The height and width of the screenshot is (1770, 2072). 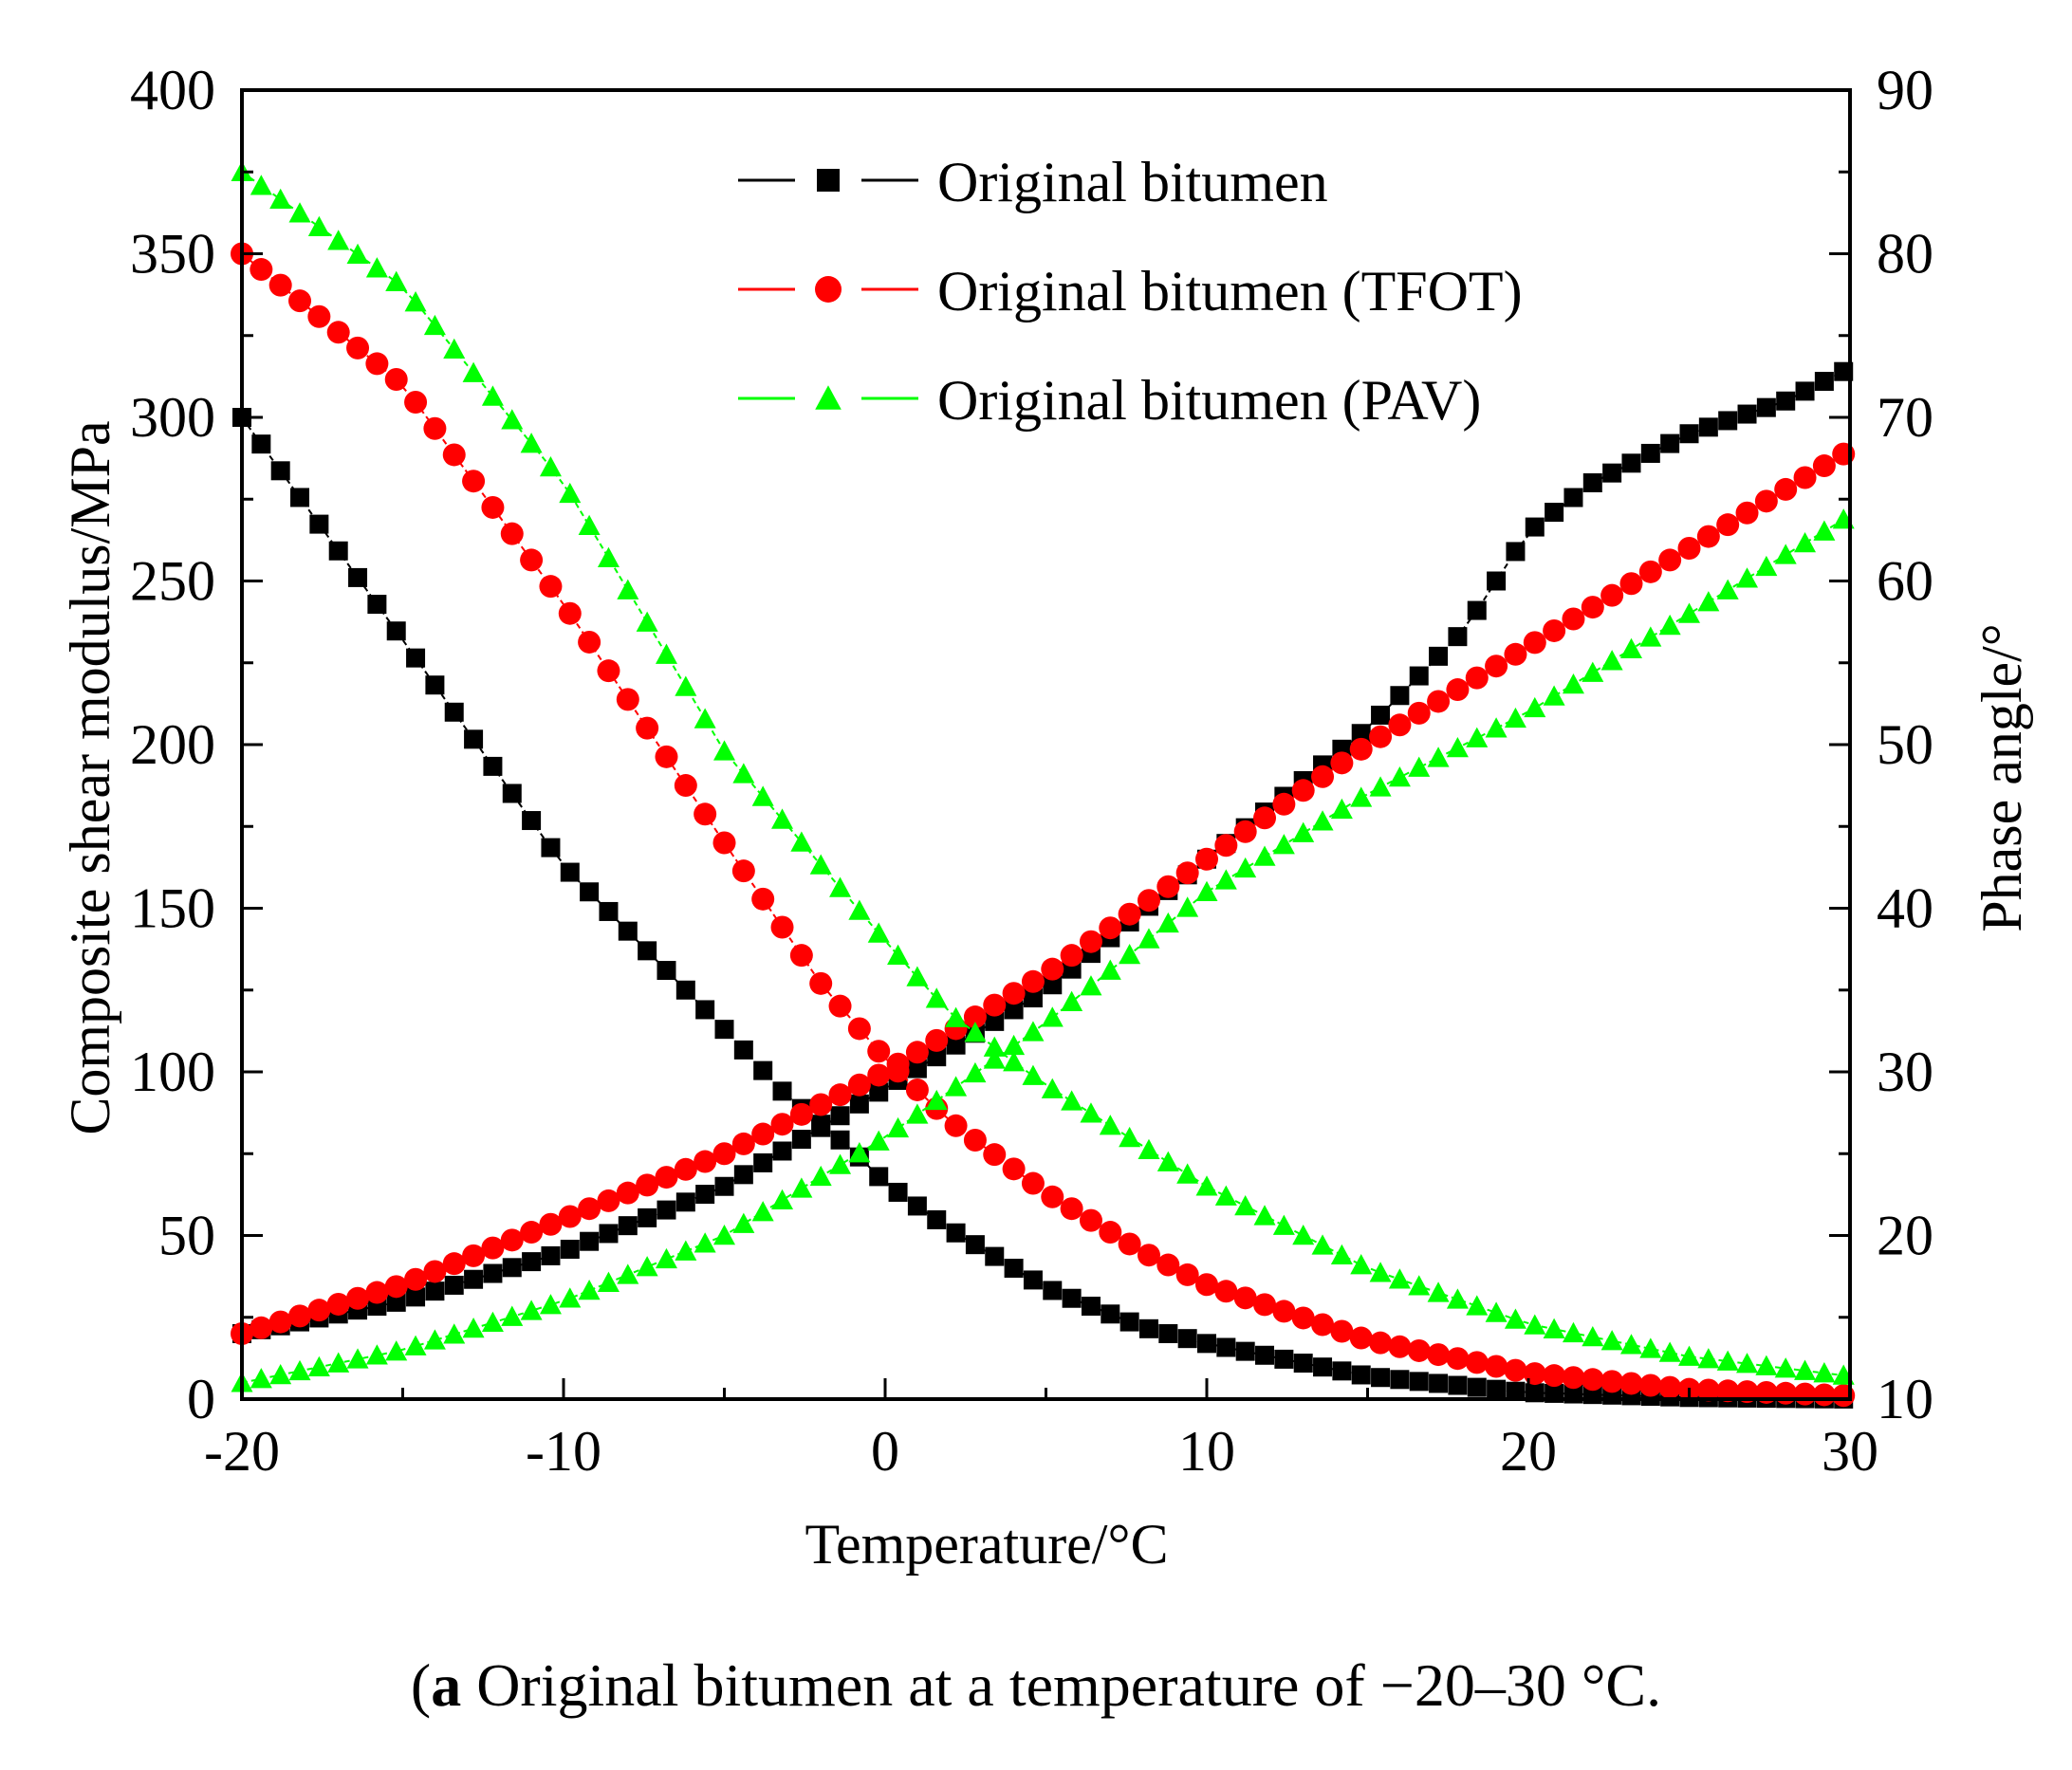 What do you see at coordinates (1905, 581) in the screenshot?
I see `y-right-tick-label: 60` at bounding box center [1905, 581].